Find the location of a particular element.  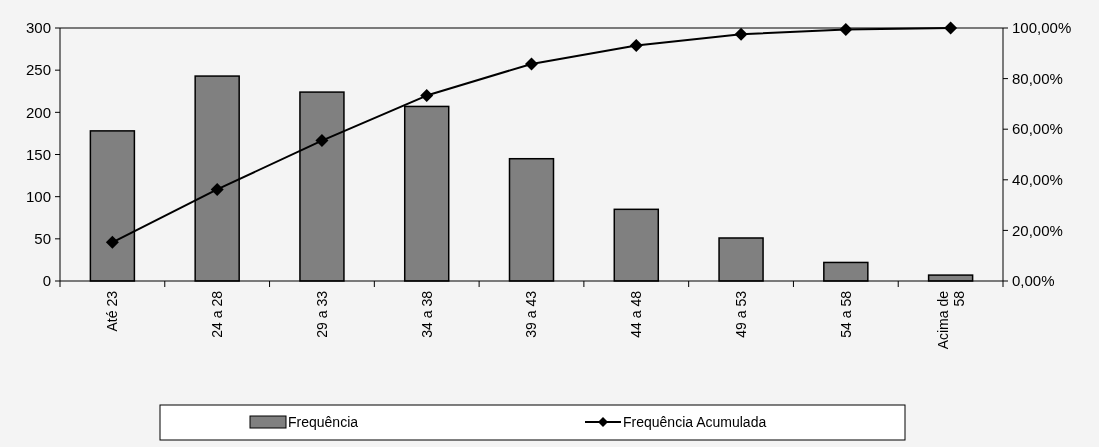

y-tick-label: 0 is located at coordinates (46, 281).